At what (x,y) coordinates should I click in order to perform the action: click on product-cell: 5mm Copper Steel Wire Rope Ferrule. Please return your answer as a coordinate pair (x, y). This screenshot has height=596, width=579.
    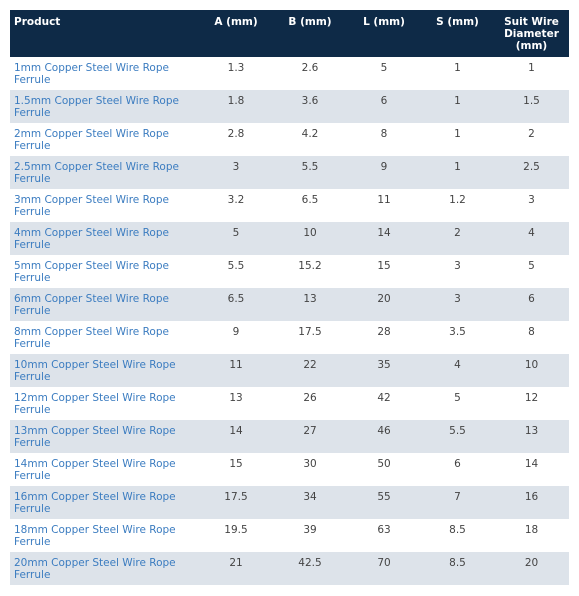
    Looking at the image, I should click on (104, 271).